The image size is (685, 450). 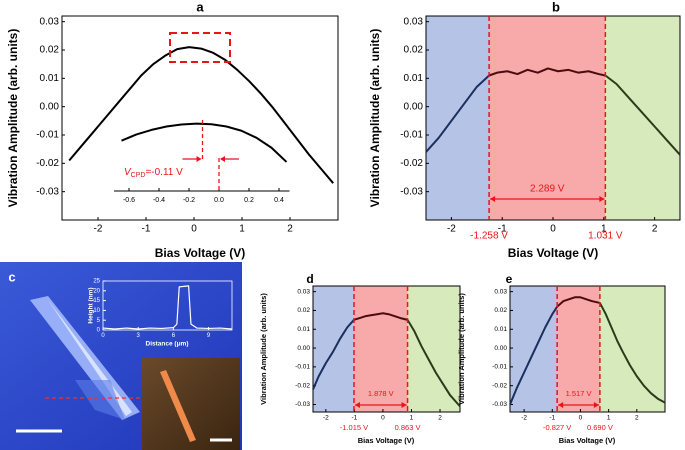 What do you see at coordinates (509, 279) in the screenshot?
I see `panel-label: e` at bounding box center [509, 279].